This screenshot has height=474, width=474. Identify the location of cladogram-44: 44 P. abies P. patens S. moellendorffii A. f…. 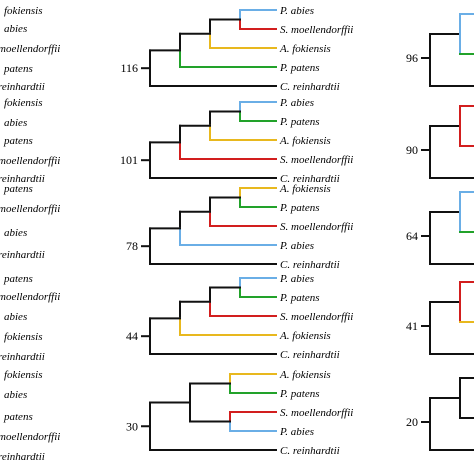
(239, 317).